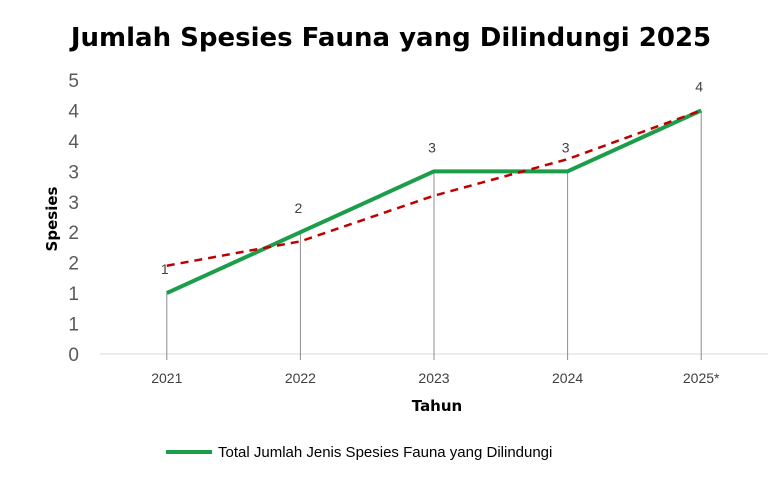 Image resolution: width=768 pixels, height=494 pixels. What do you see at coordinates (437, 406) in the screenshot?
I see `x-axis-title: Tahun` at bounding box center [437, 406].